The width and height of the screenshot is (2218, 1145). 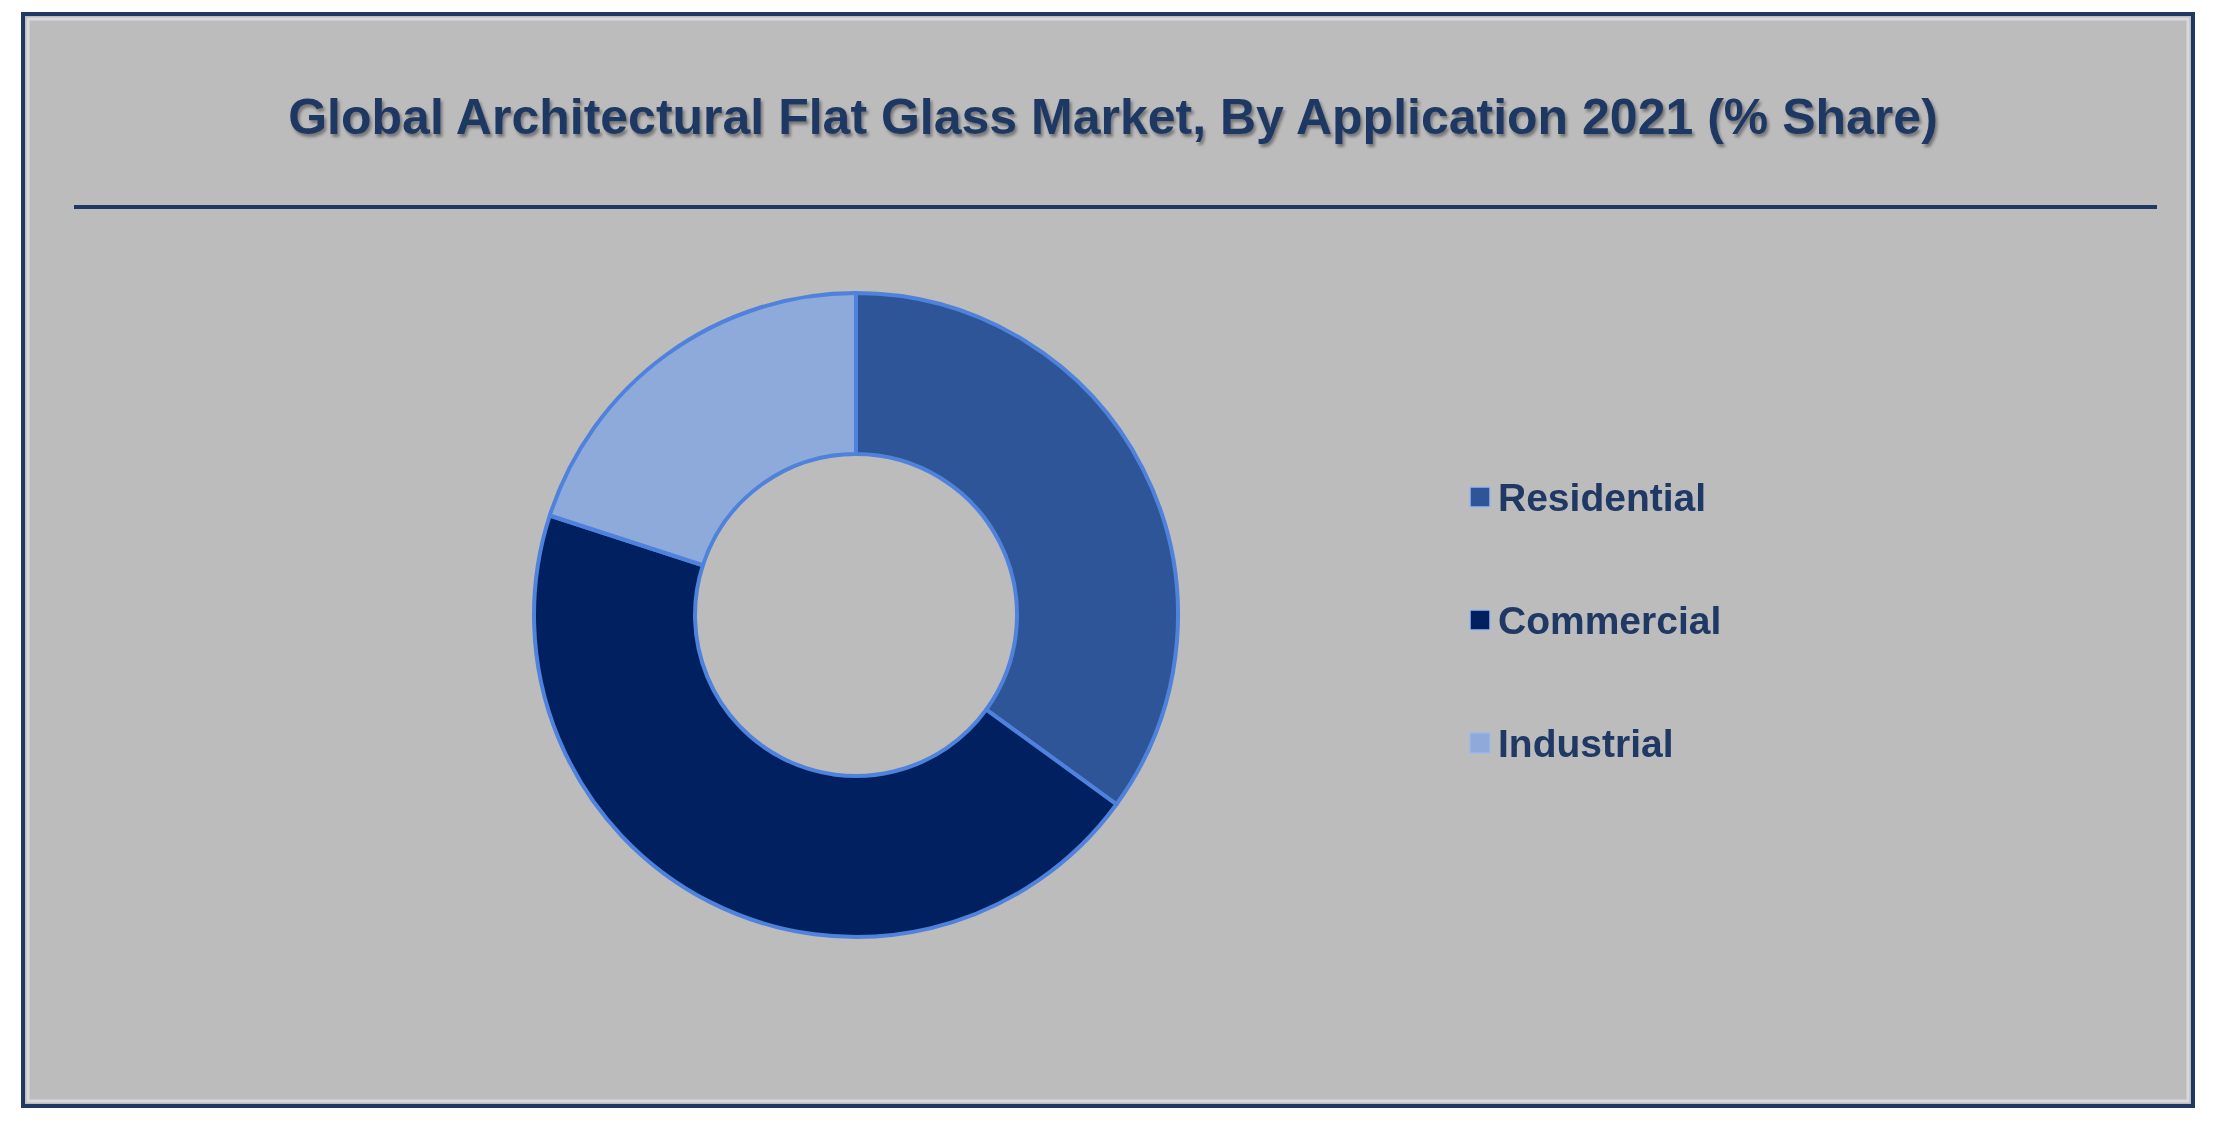 I want to click on legend-label: Commercial, so click(x=1610, y=620).